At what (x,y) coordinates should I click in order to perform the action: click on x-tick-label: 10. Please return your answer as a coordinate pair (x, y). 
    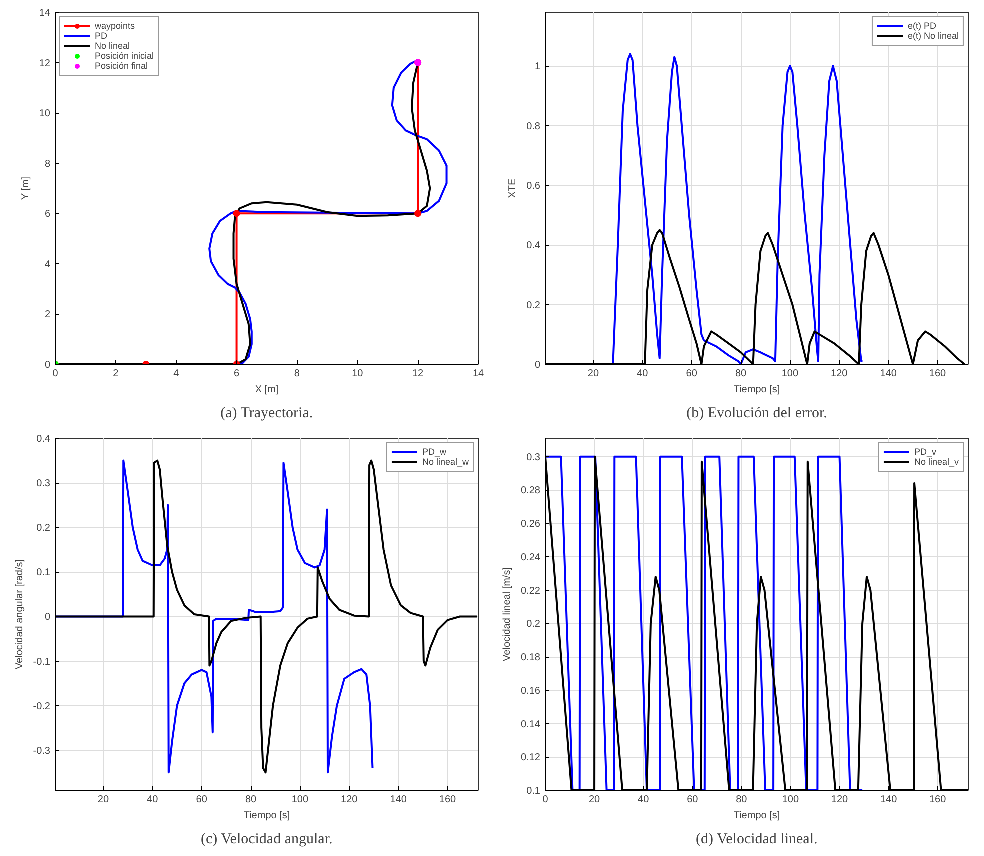
    Looking at the image, I should click on (358, 374).